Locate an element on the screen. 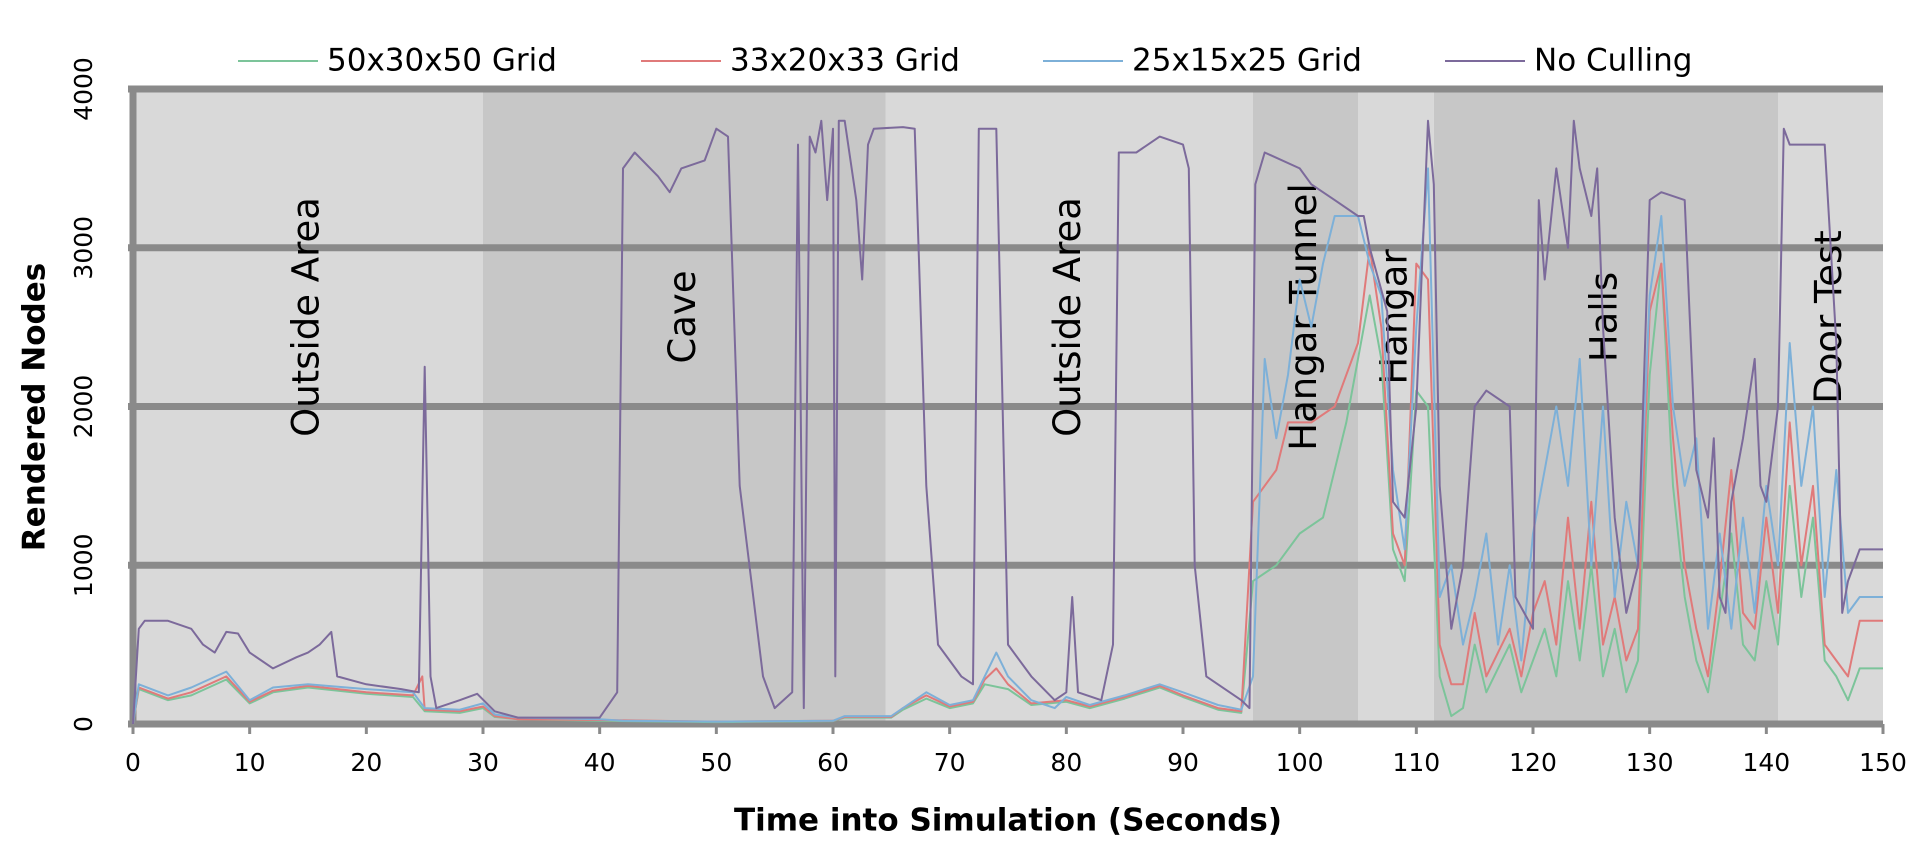  x-tick-label: 0 is located at coordinates (133, 762).